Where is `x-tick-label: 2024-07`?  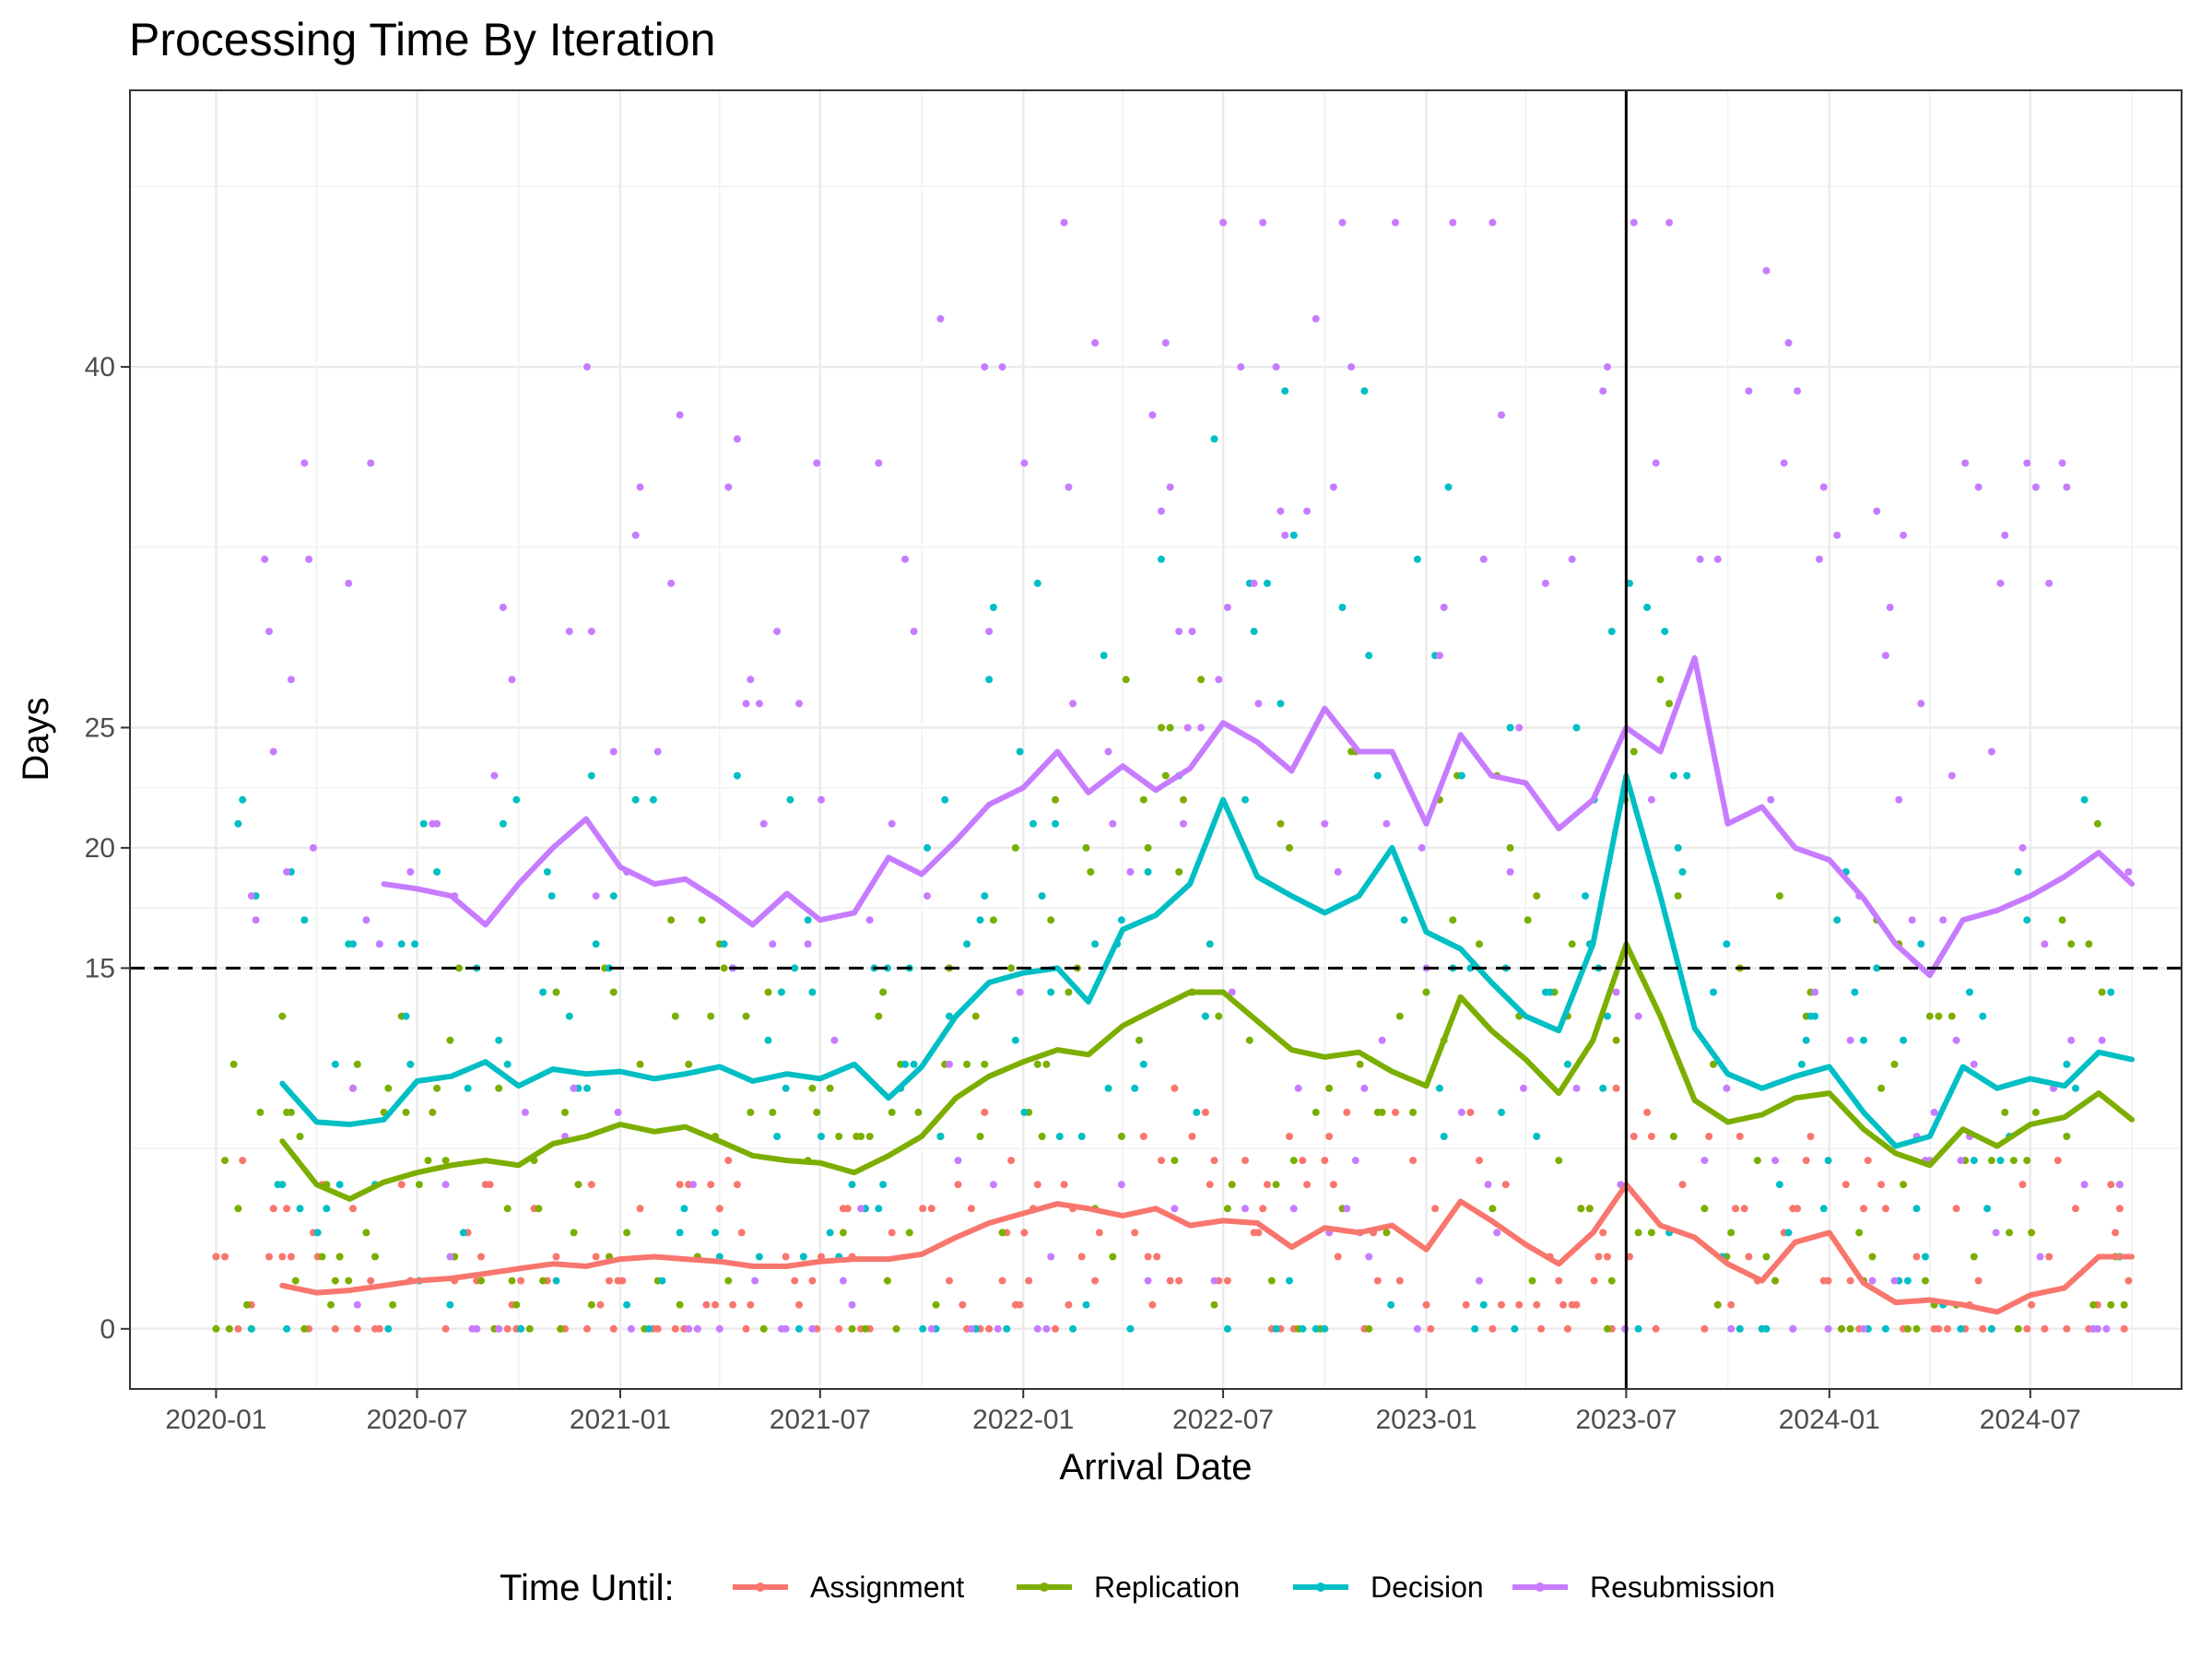 x-tick-label: 2024-07 is located at coordinates (2030, 1420).